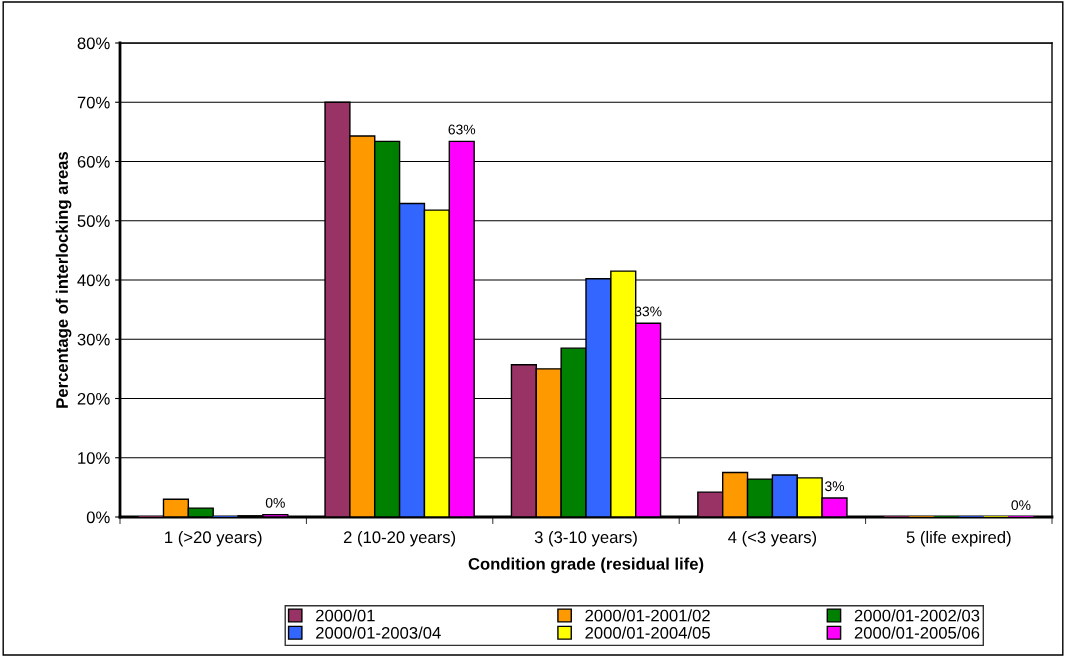 The width and height of the screenshot is (1066, 657). Describe the element at coordinates (93, 221) in the screenshot. I see `y-tick-label: 50%` at that location.